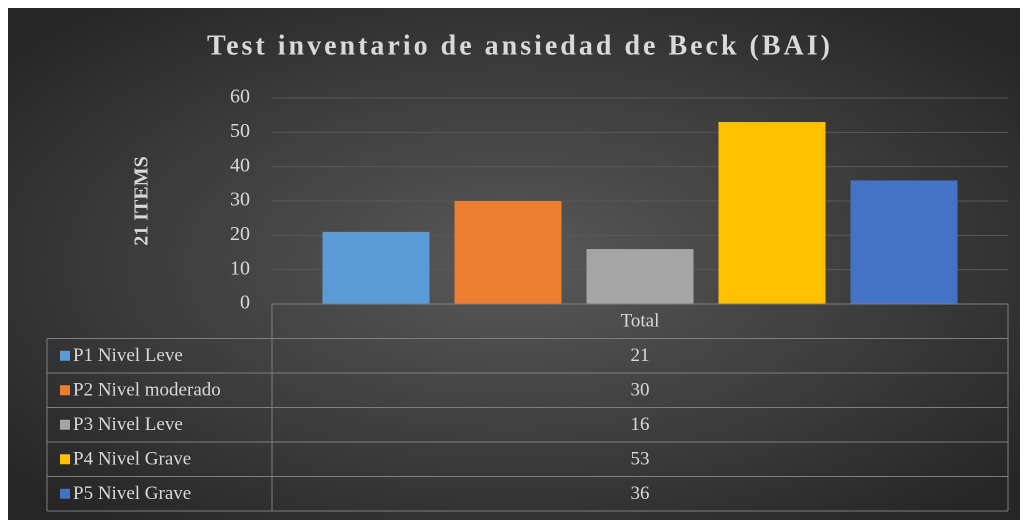 The width and height of the screenshot is (1028, 527). Describe the element at coordinates (240, 131) in the screenshot. I see `y-tick-label: 50` at that location.